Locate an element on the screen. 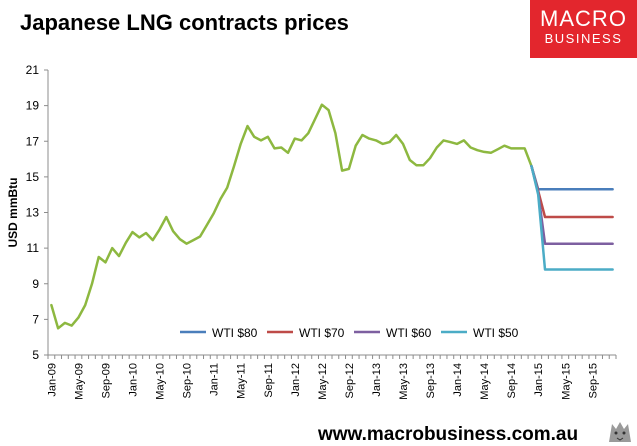 This screenshot has width=637, height=446. y-tick-label: 19 is located at coordinates (33, 106).